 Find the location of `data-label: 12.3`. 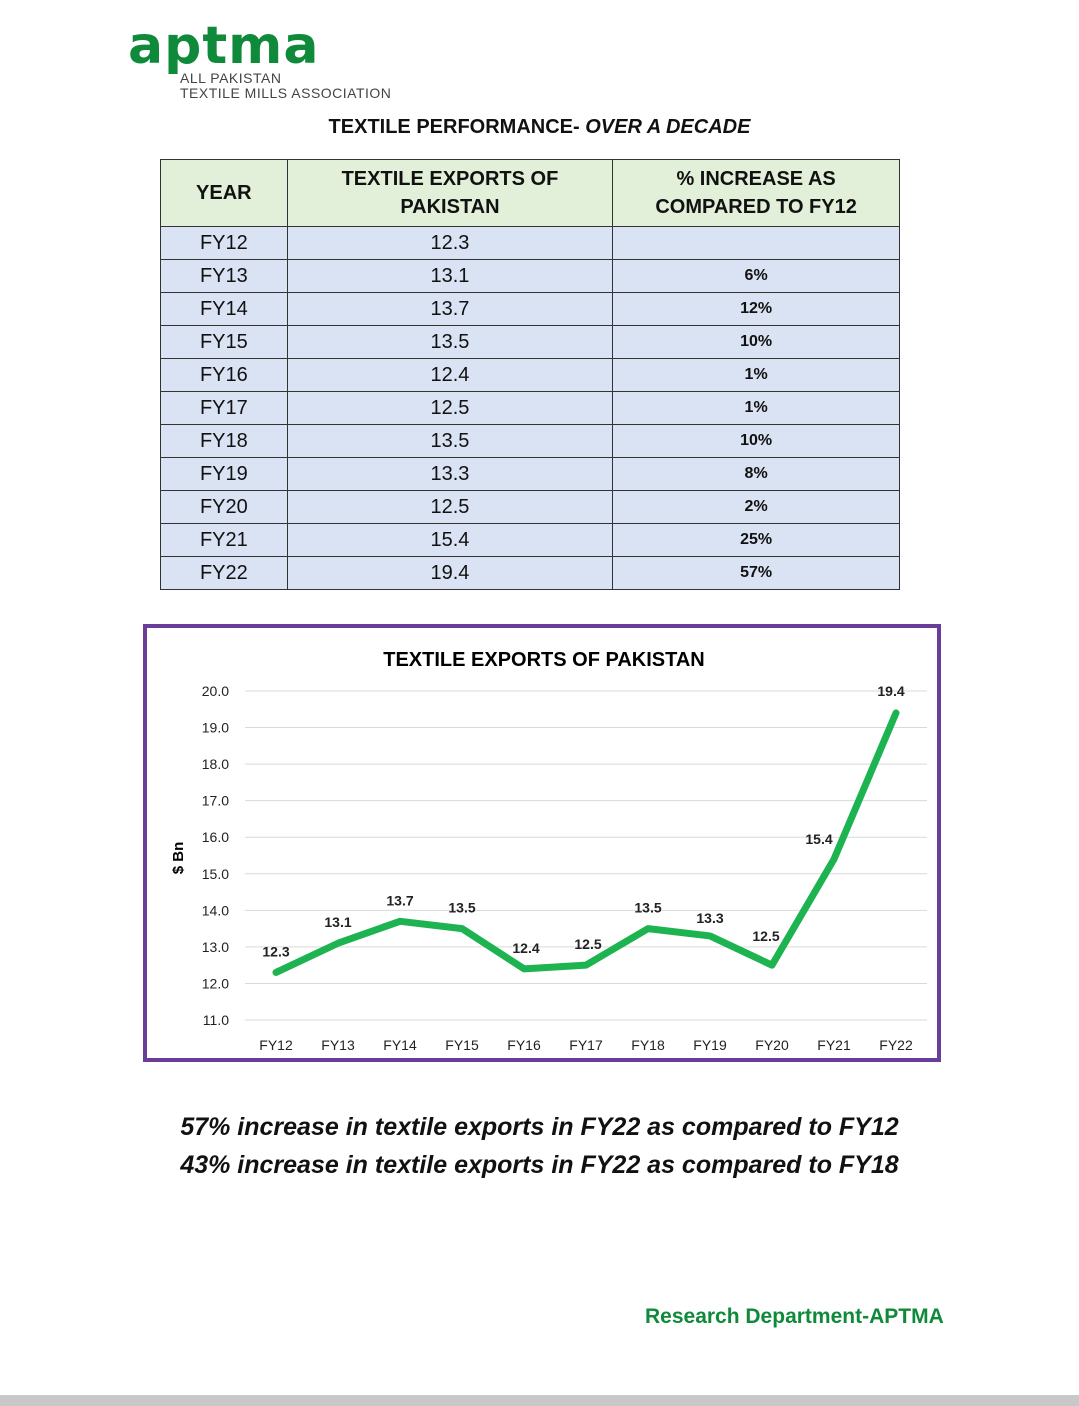

data-label: 12.3 is located at coordinates (275, 951).